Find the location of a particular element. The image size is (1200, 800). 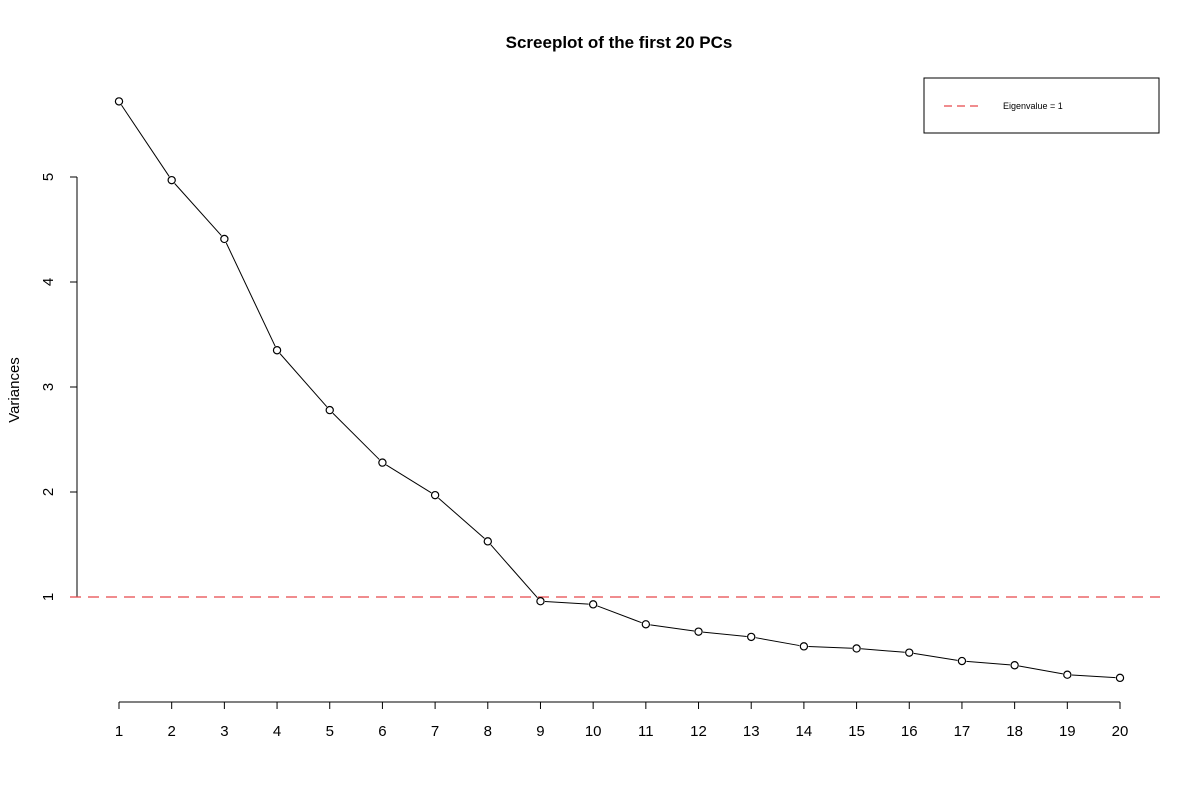

x-tick-label: 5 is located at coordinates (330, 731).